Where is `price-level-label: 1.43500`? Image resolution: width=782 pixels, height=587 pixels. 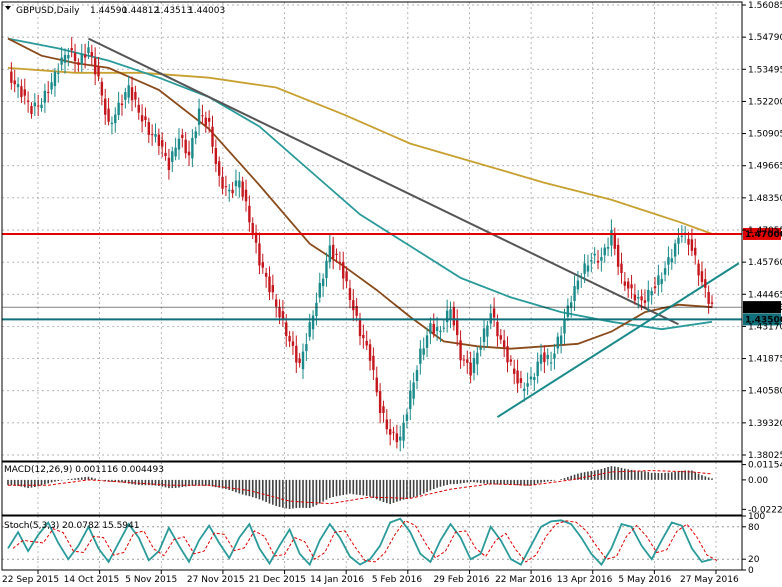
price-level-label: 1.43500 is located at coordinates (763, 320).